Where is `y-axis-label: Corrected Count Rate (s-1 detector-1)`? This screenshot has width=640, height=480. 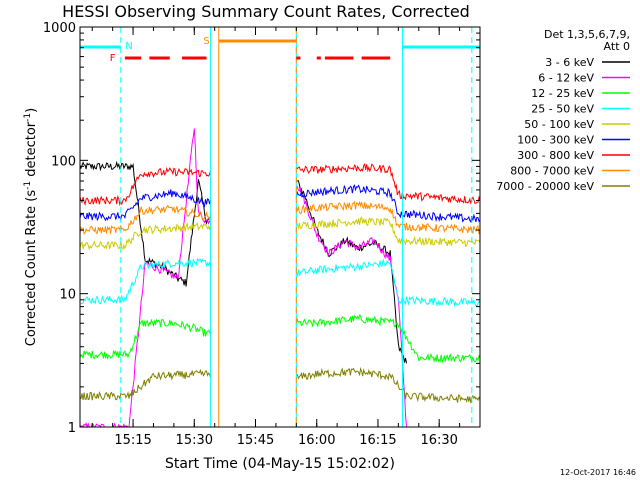
y-axis-label: Corrected Count Rate (s-1 detector-1) is located at coordinates (31, 227).